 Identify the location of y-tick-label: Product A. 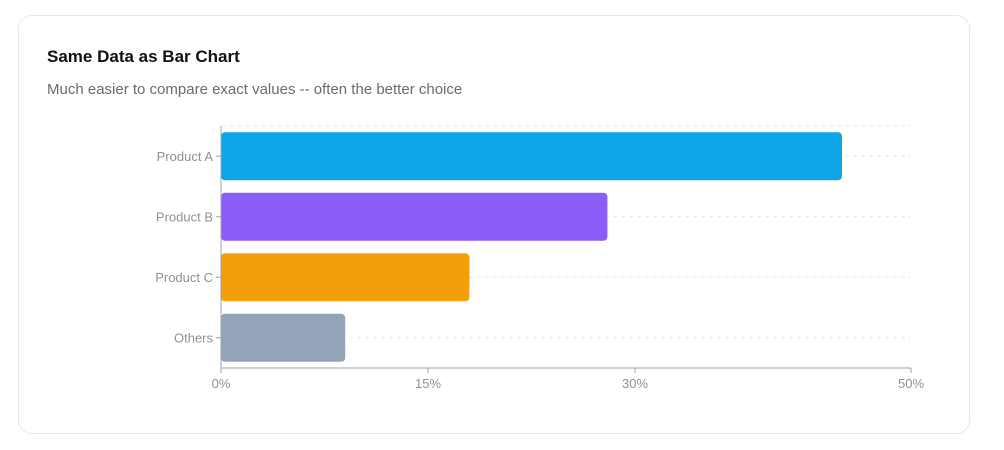
(185, 156).